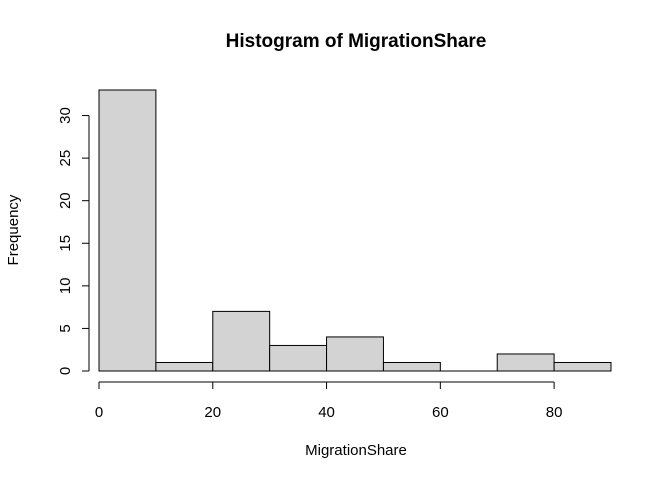  I want to click on y-tick-label: 0, so click(65, 371).